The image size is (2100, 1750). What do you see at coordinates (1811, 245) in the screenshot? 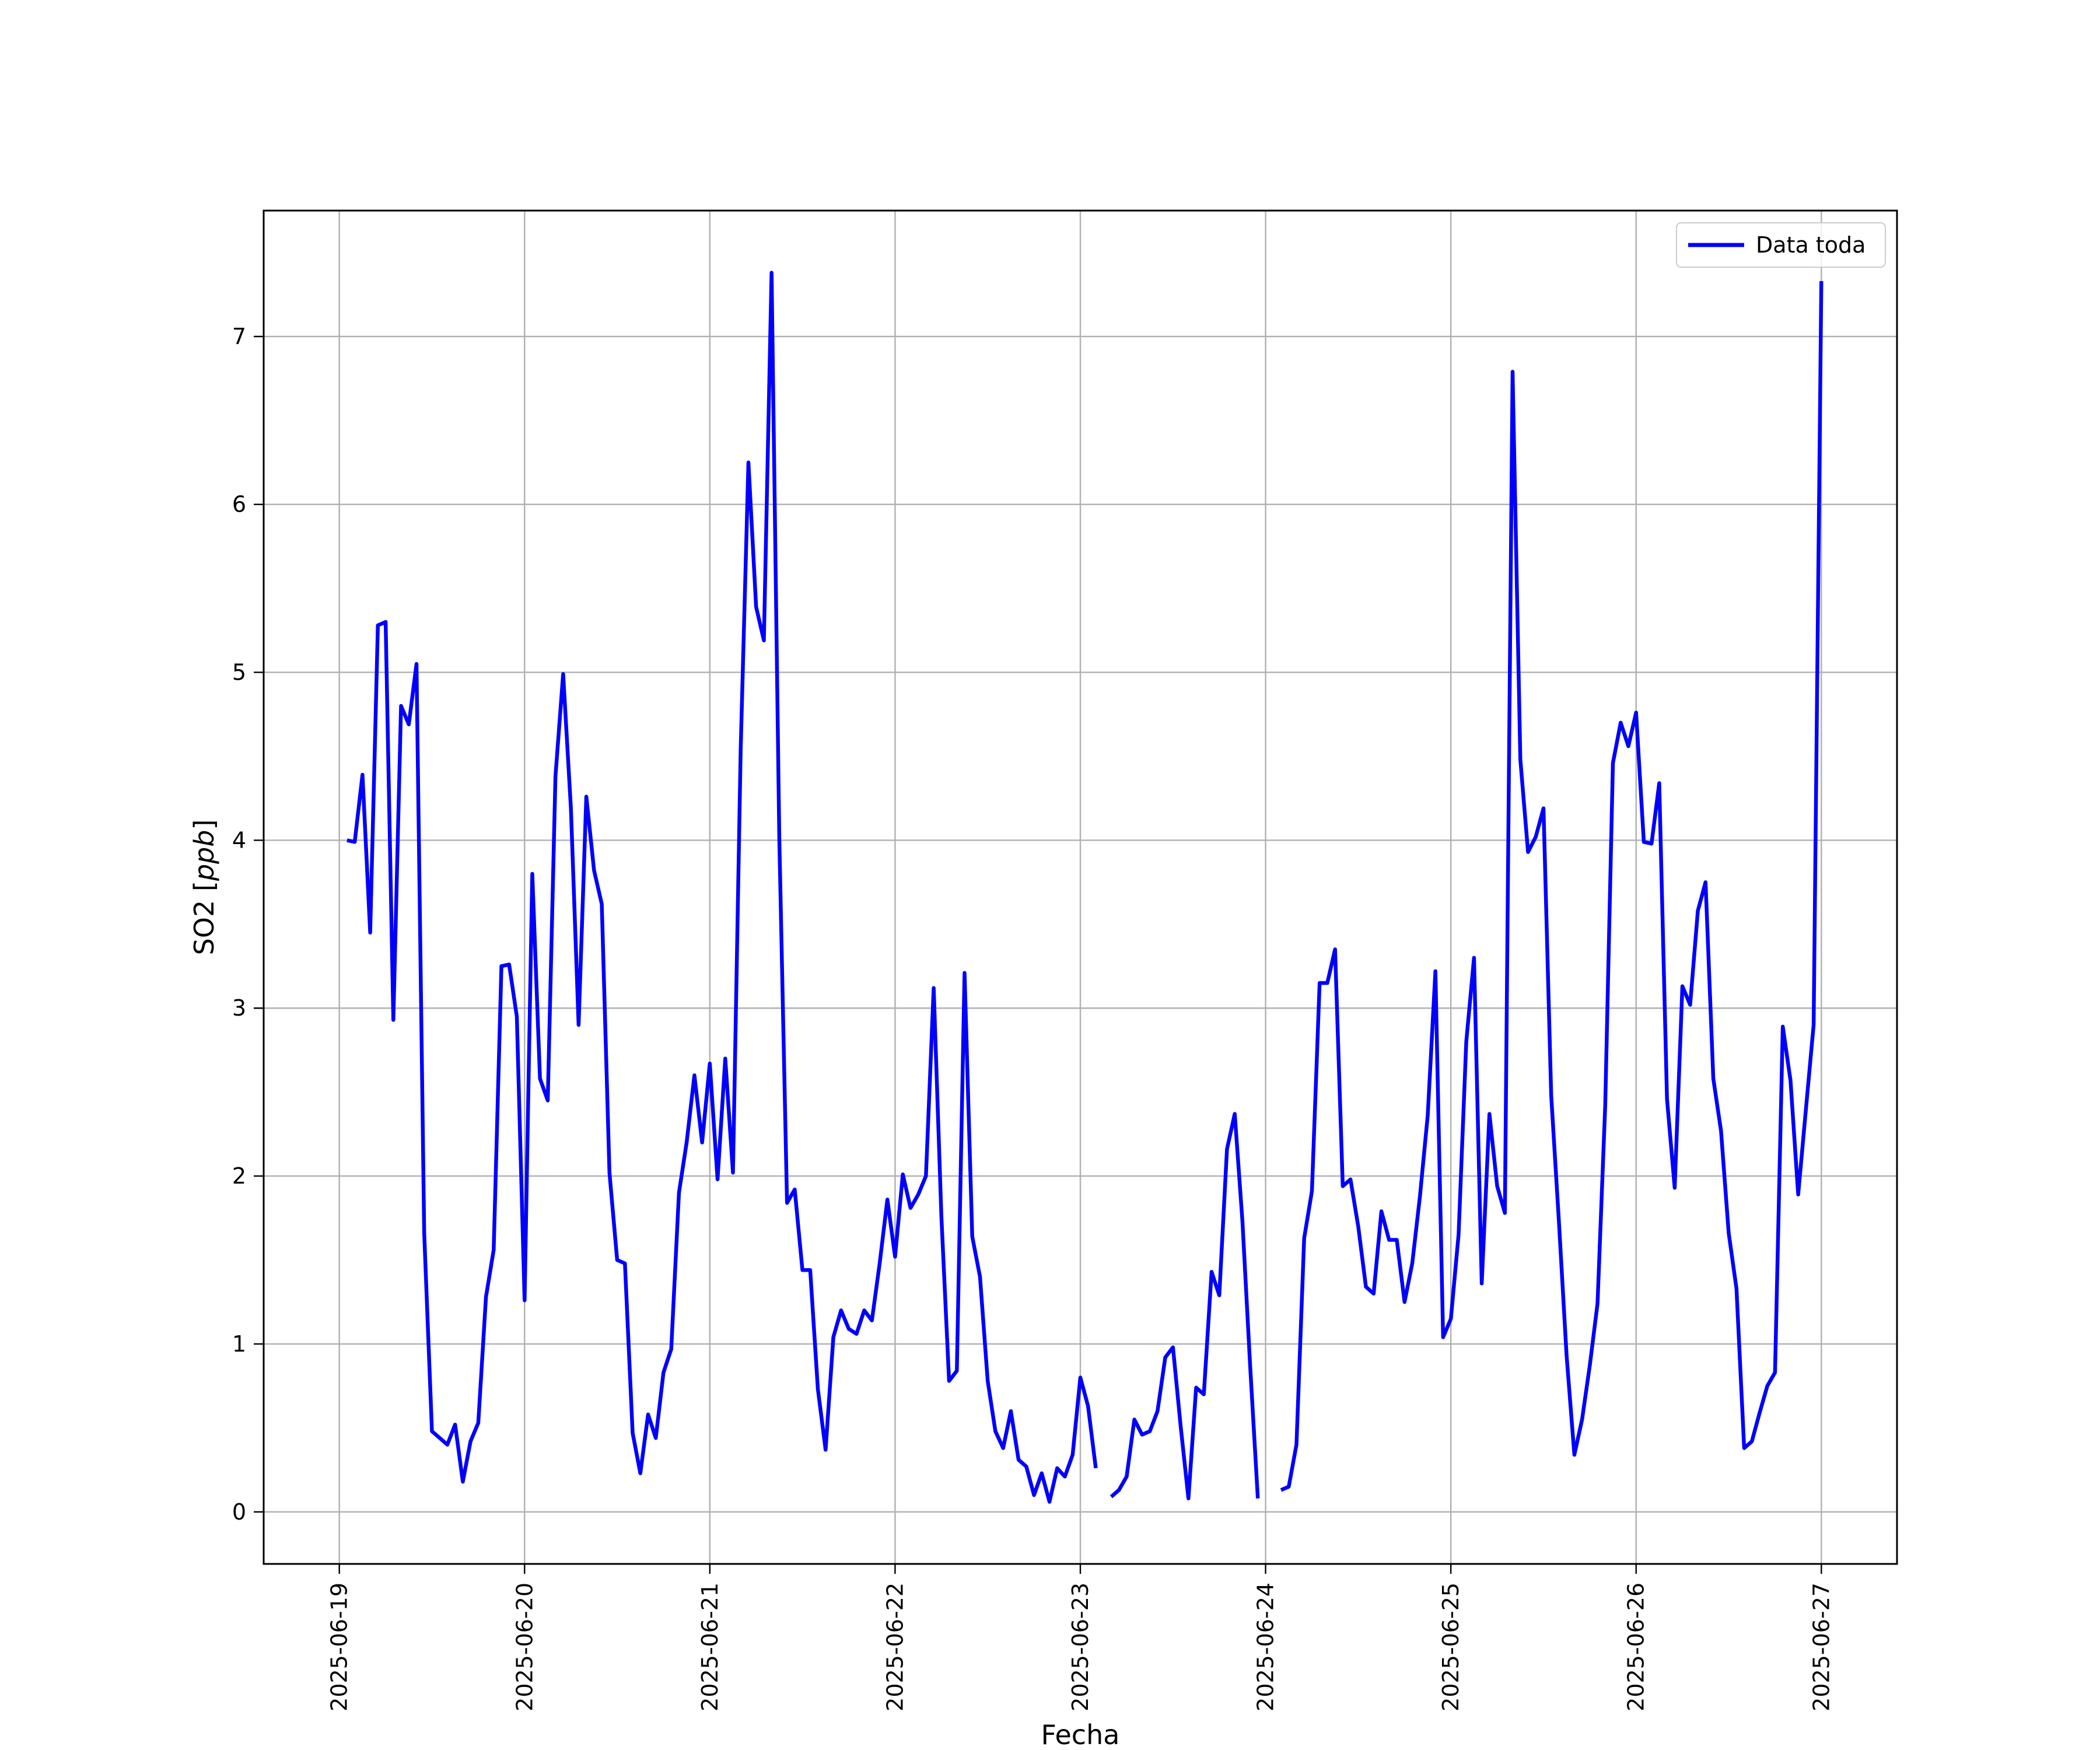
I see `legend-entry-label: Data toda` at bounding box center [1811, 245].